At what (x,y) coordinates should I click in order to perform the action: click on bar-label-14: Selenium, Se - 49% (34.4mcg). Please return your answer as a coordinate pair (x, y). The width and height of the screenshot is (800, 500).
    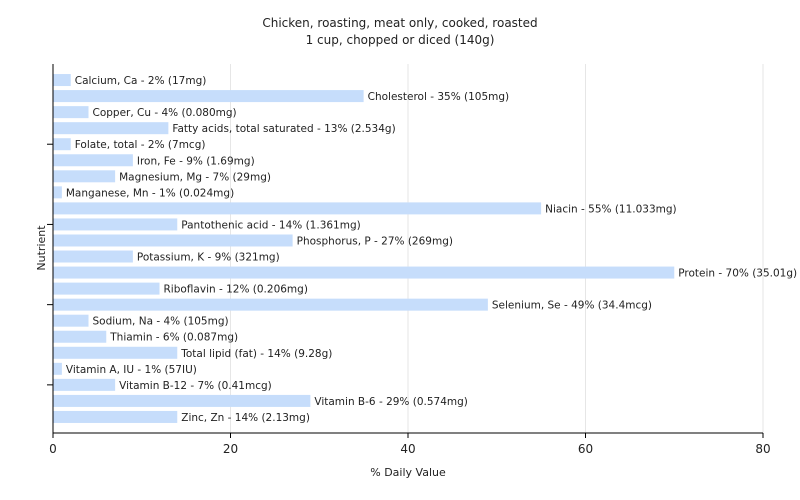
    Looking at the image, I should click on (572, 306).